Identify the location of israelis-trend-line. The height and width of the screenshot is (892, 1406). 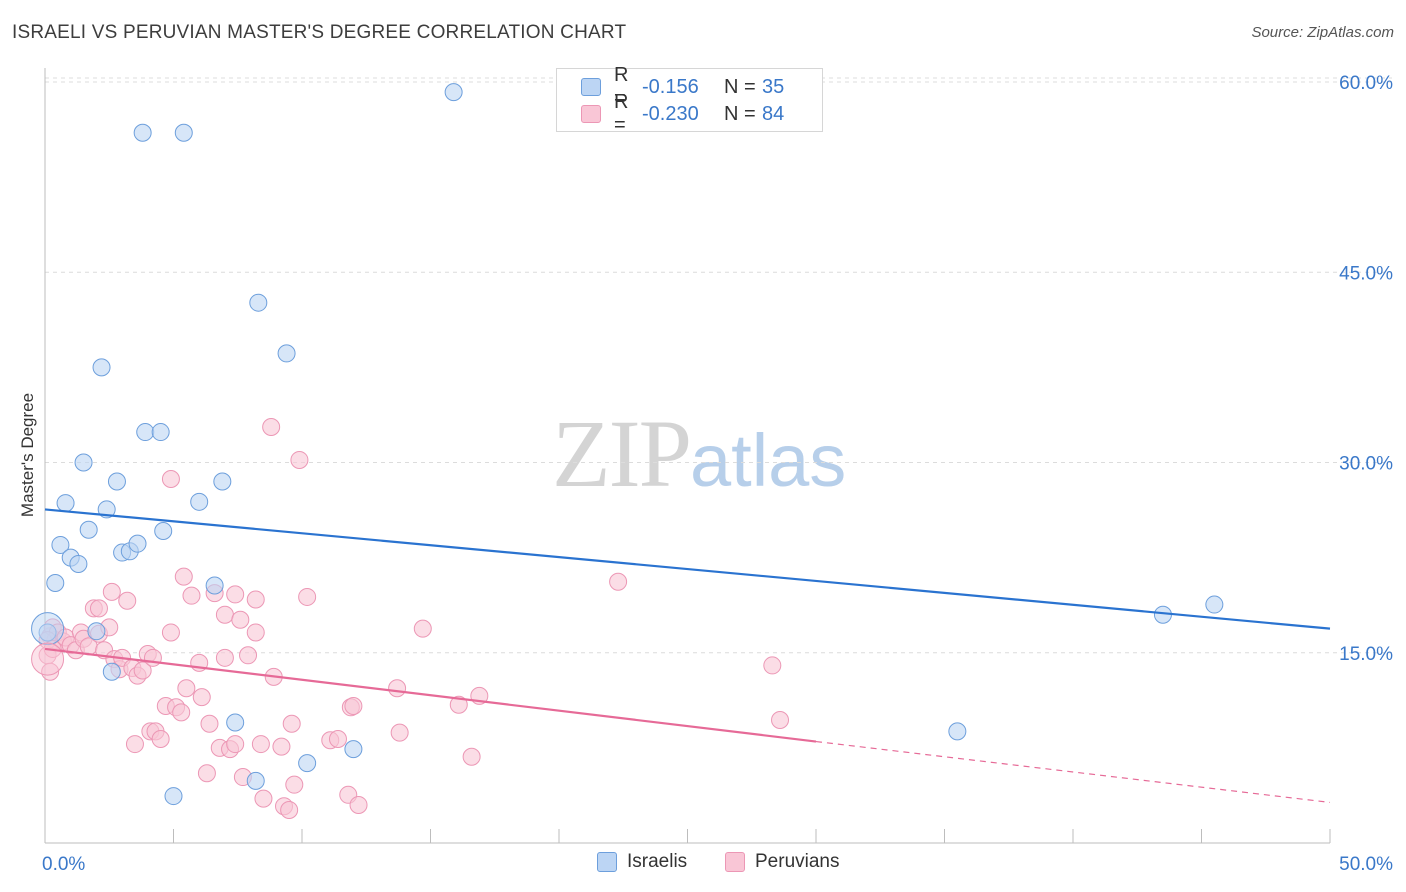
(687, 569).